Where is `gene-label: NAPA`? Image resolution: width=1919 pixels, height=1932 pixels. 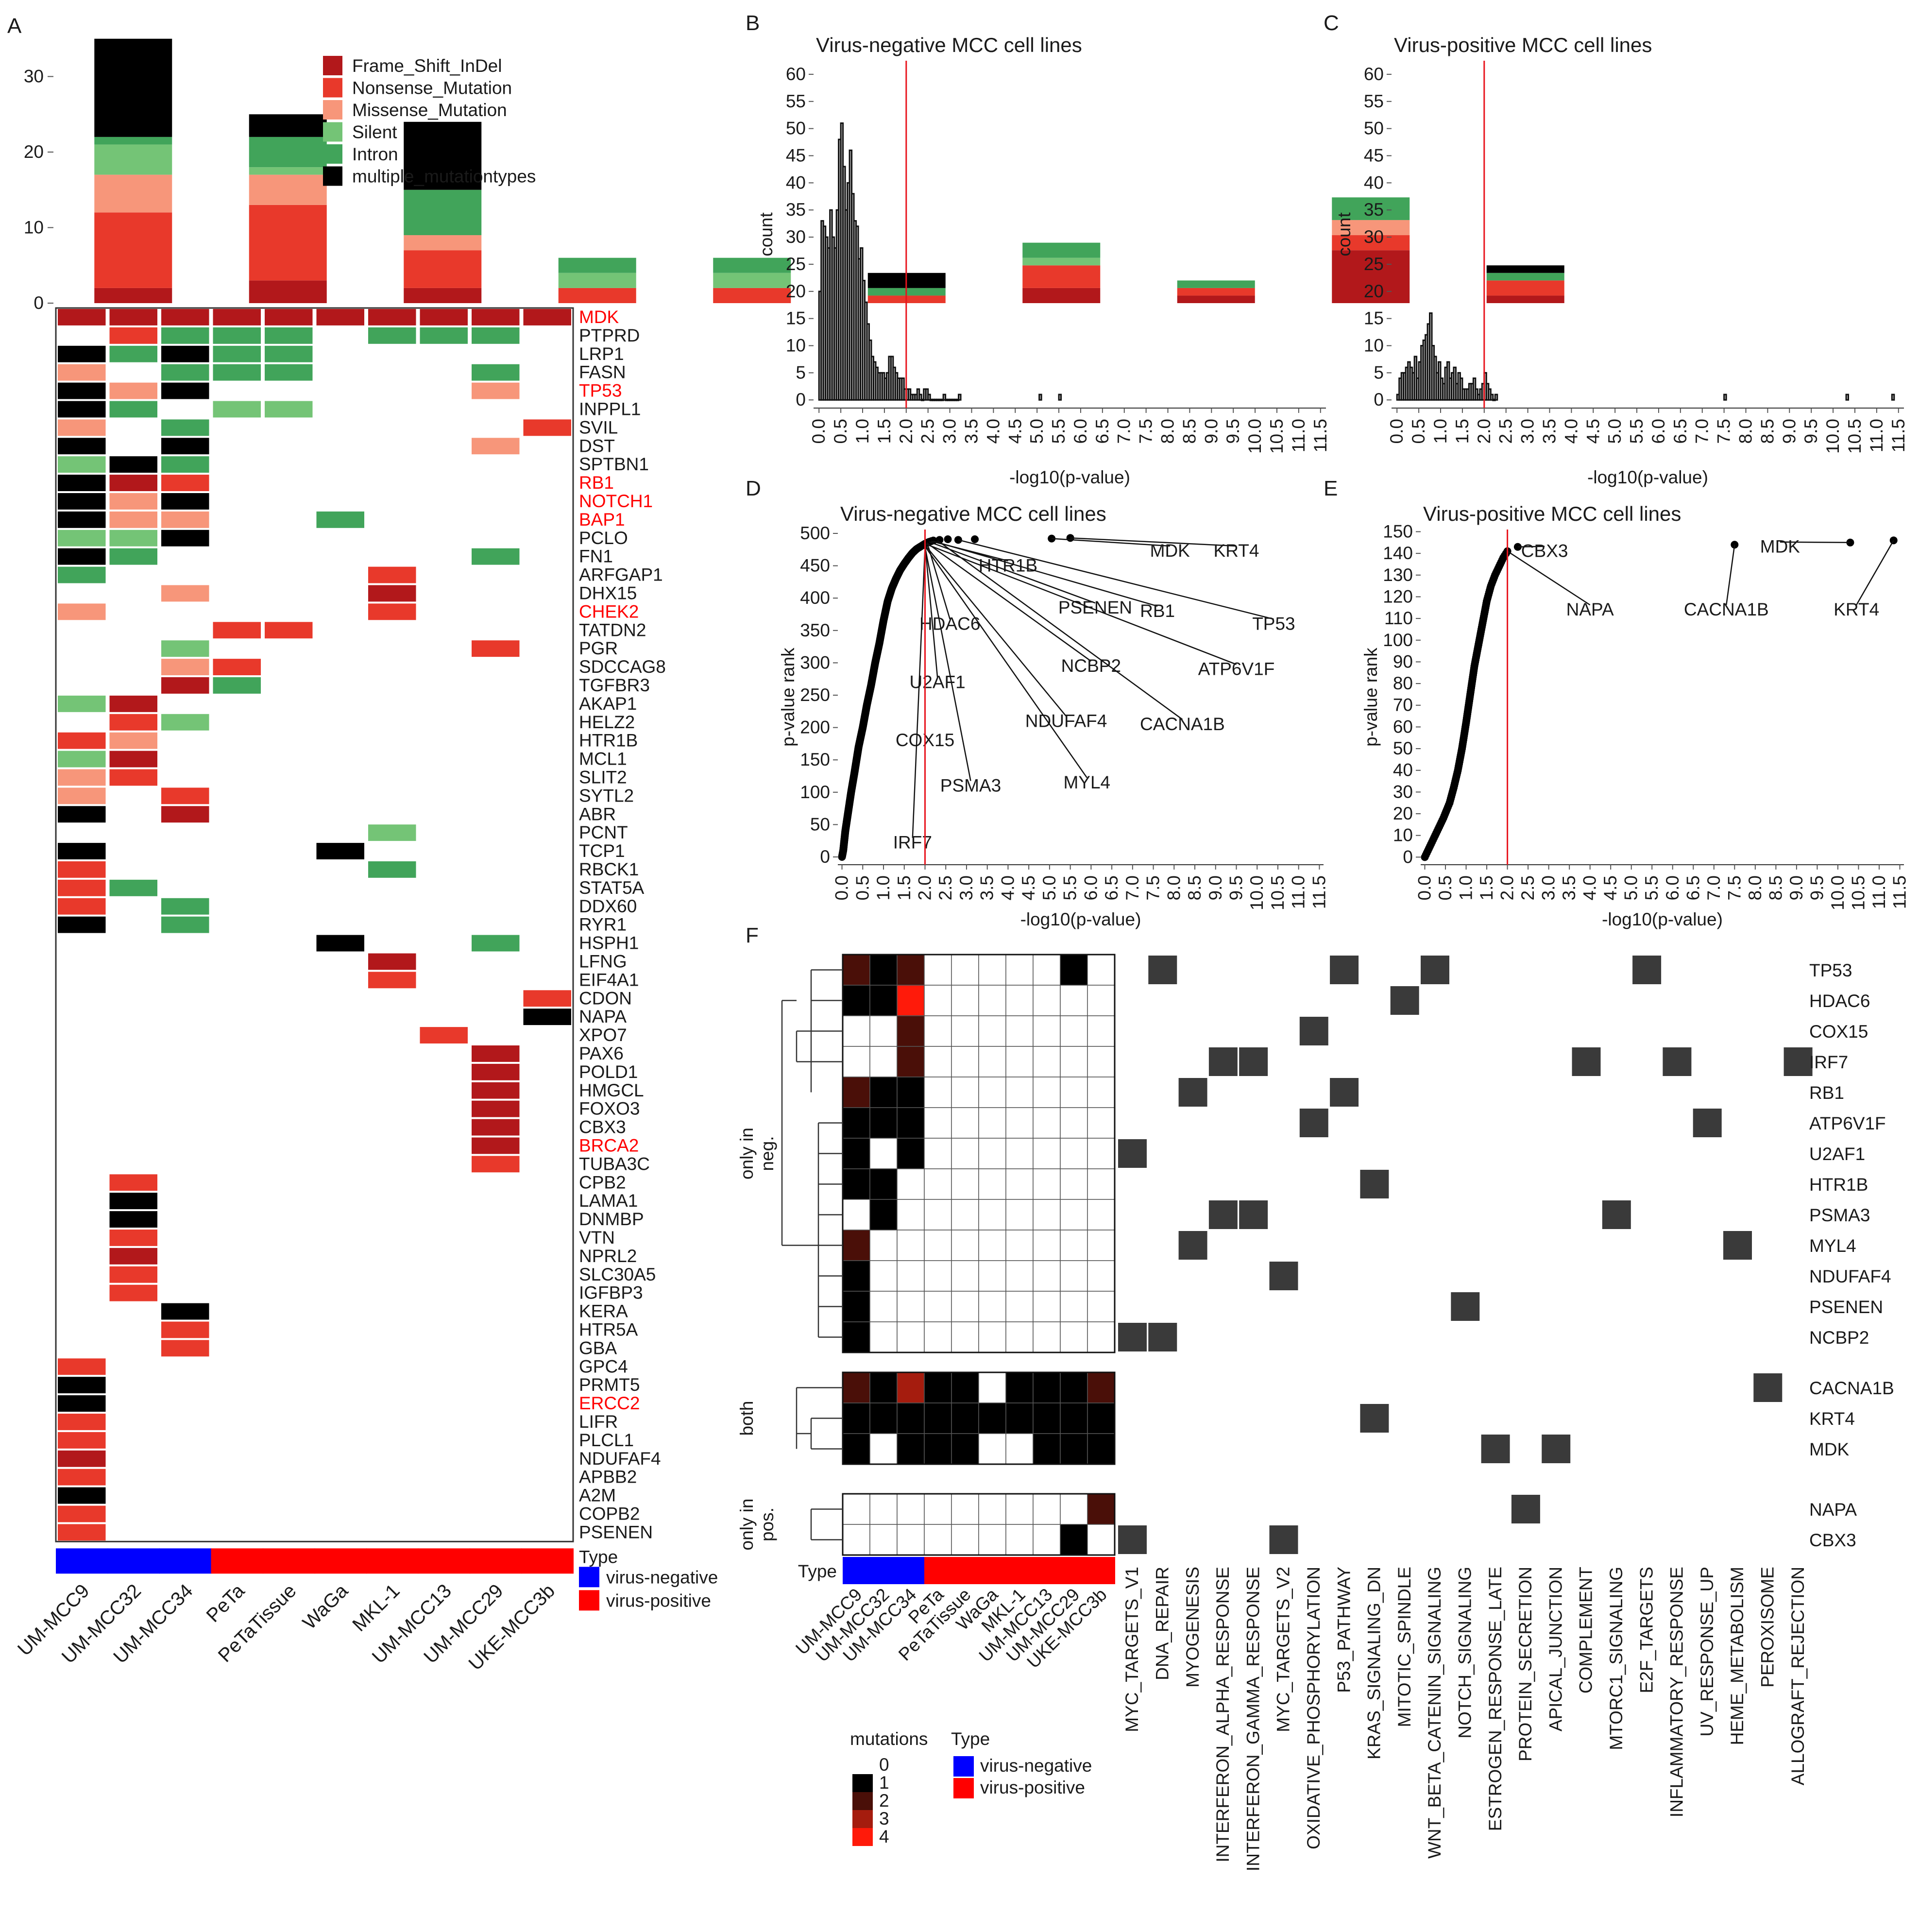
gene-label: NAPA is located at coordinates (603, 1017).